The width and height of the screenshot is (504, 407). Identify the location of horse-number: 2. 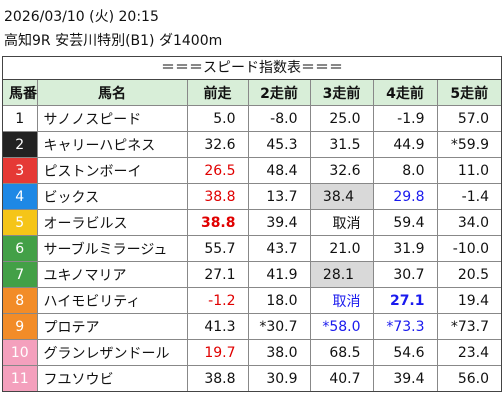
(20, 144).